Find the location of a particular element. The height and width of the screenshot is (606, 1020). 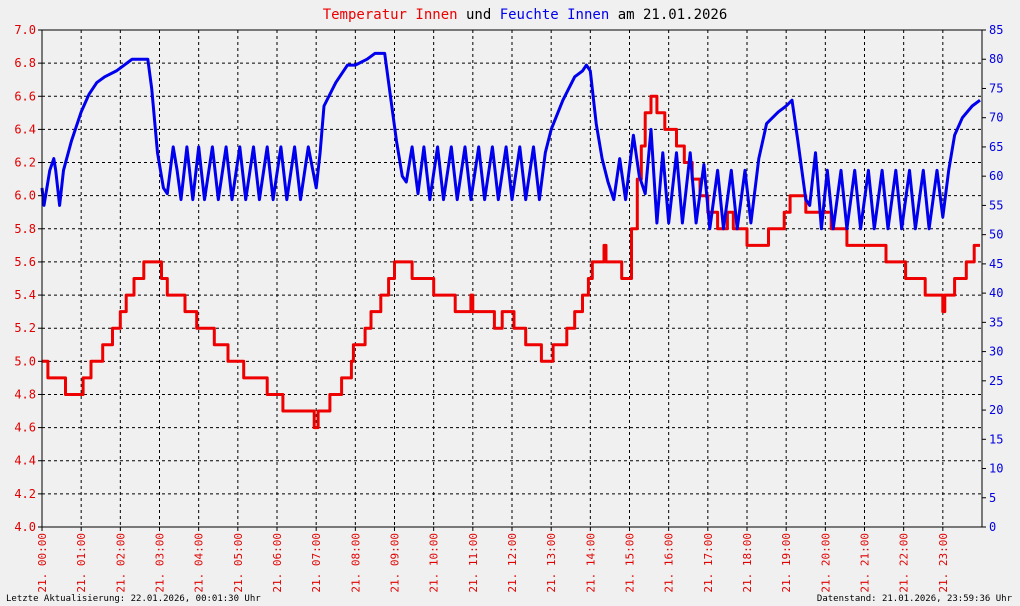

x-tick-label: 21. 01:00 is located at coordinates (81, 563).